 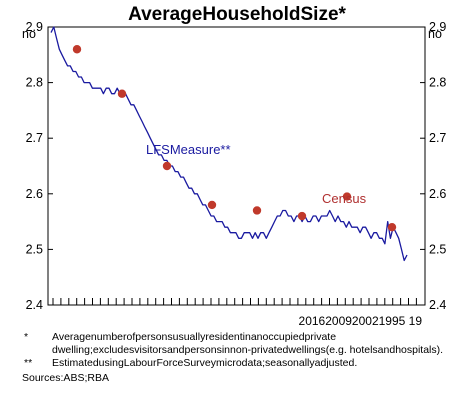 I want to click on source-line: Sources:ABS;RBA, so click(x=65, y=377).